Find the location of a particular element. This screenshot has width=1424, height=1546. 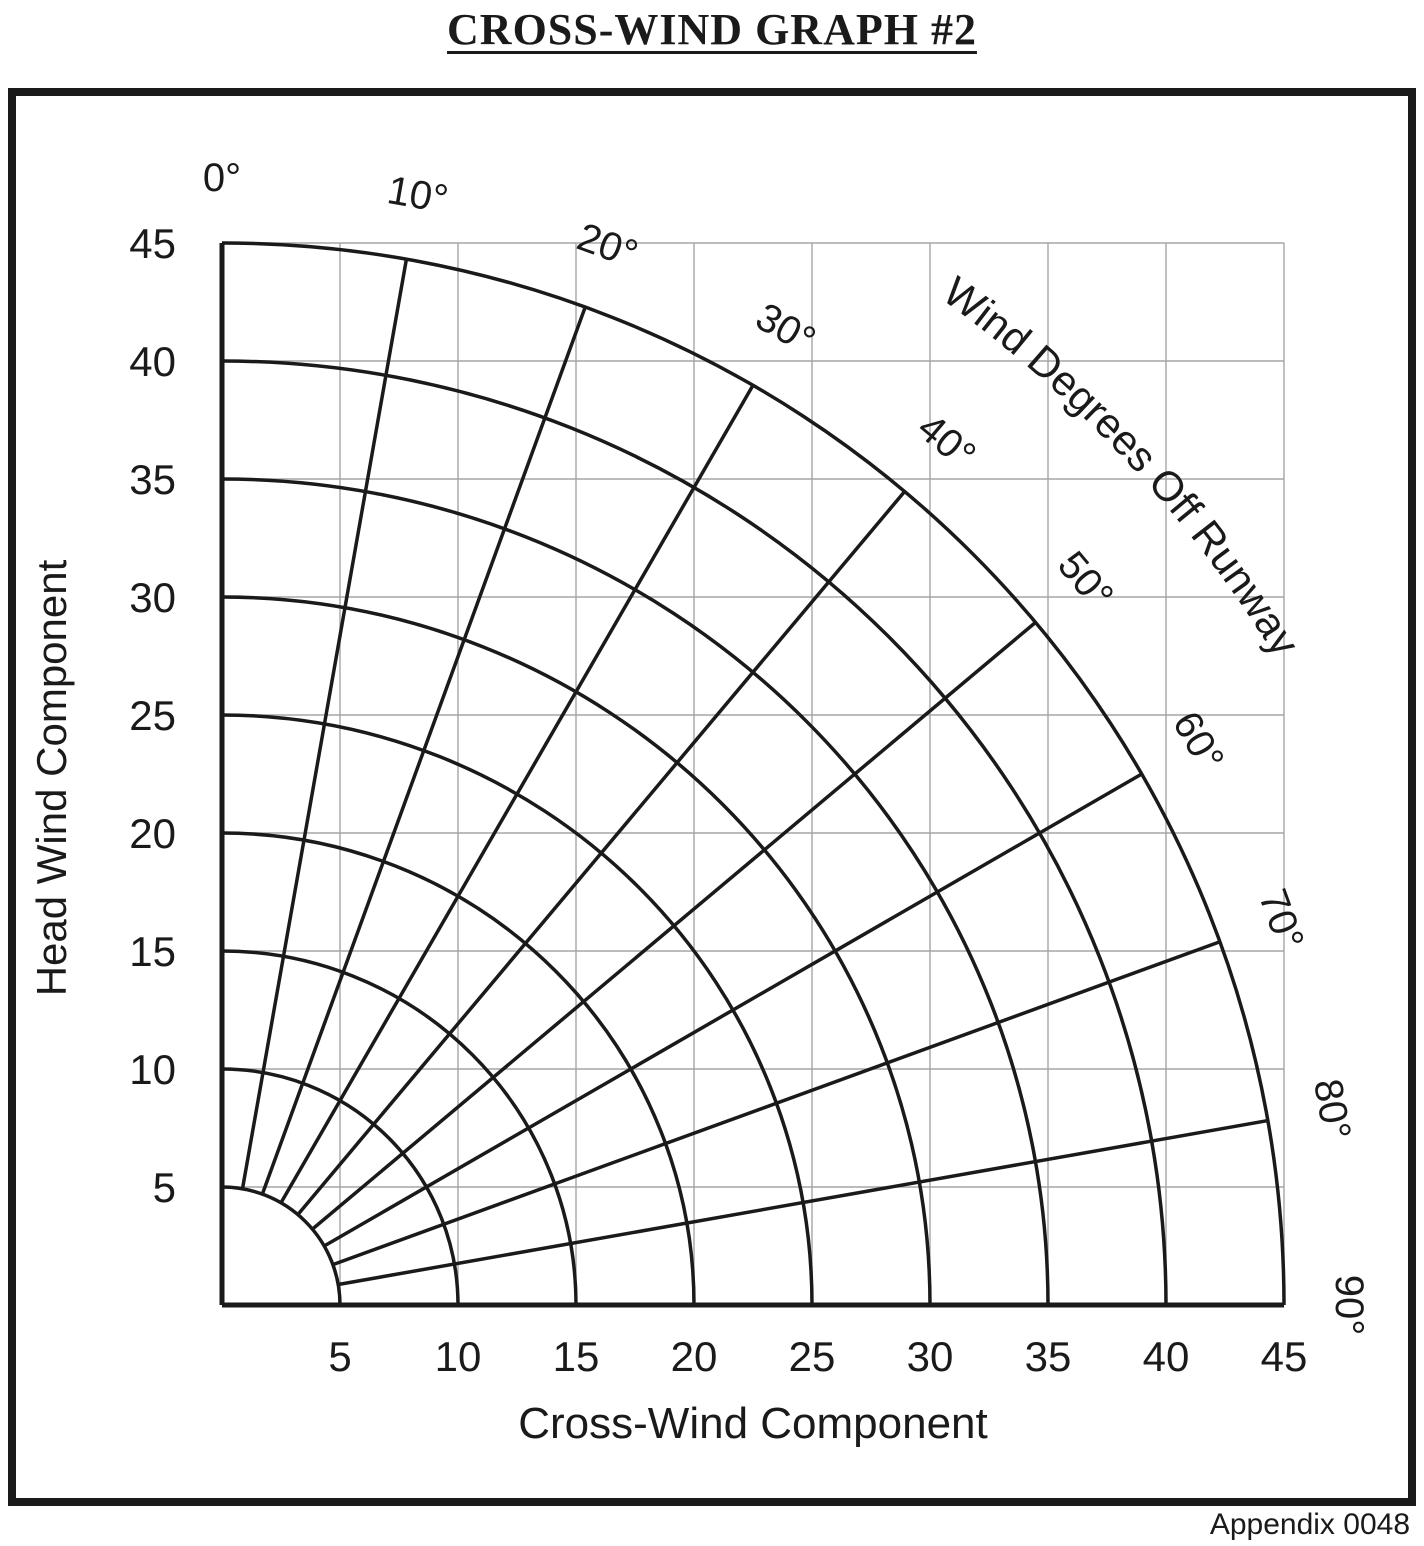

y-axis-tick-label: 35 is located at coordinates (152, 479).